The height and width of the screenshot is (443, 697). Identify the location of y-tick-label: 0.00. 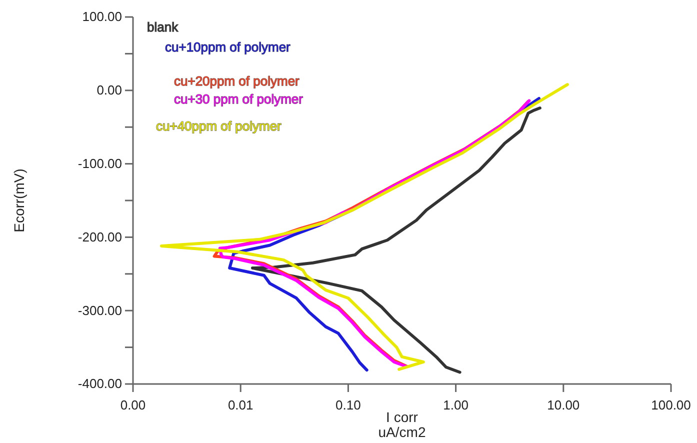
(109, 90).